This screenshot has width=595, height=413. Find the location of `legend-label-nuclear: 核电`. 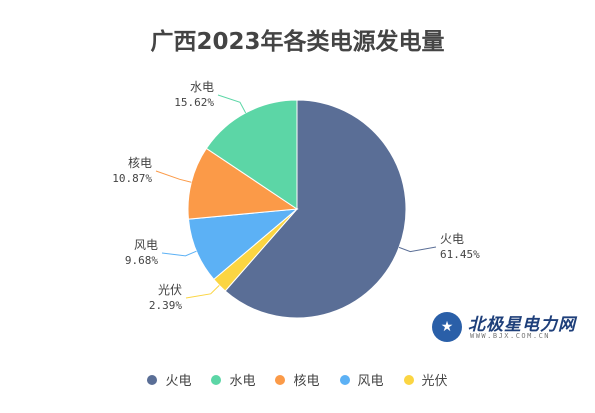

legend-label-nuclear: 核电 is located at coordinates (306, 381).